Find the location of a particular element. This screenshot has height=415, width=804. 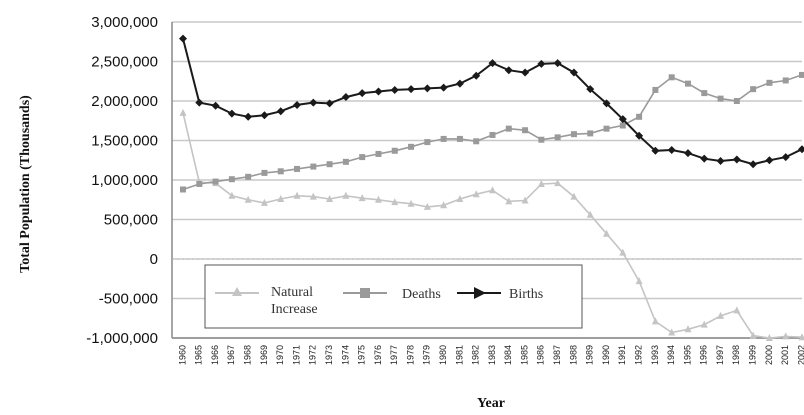

x-tick-label: 1995 is located at coordinates (687, 355).